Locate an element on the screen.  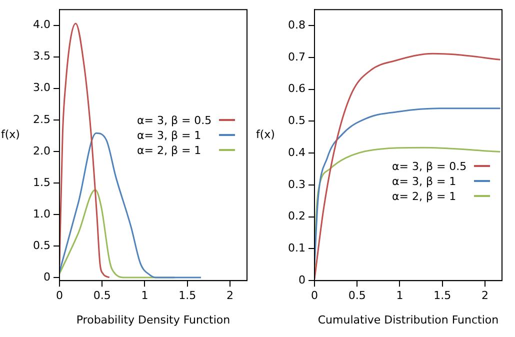
y-tick-label: 2.5 is located at coordinates (41, 119).